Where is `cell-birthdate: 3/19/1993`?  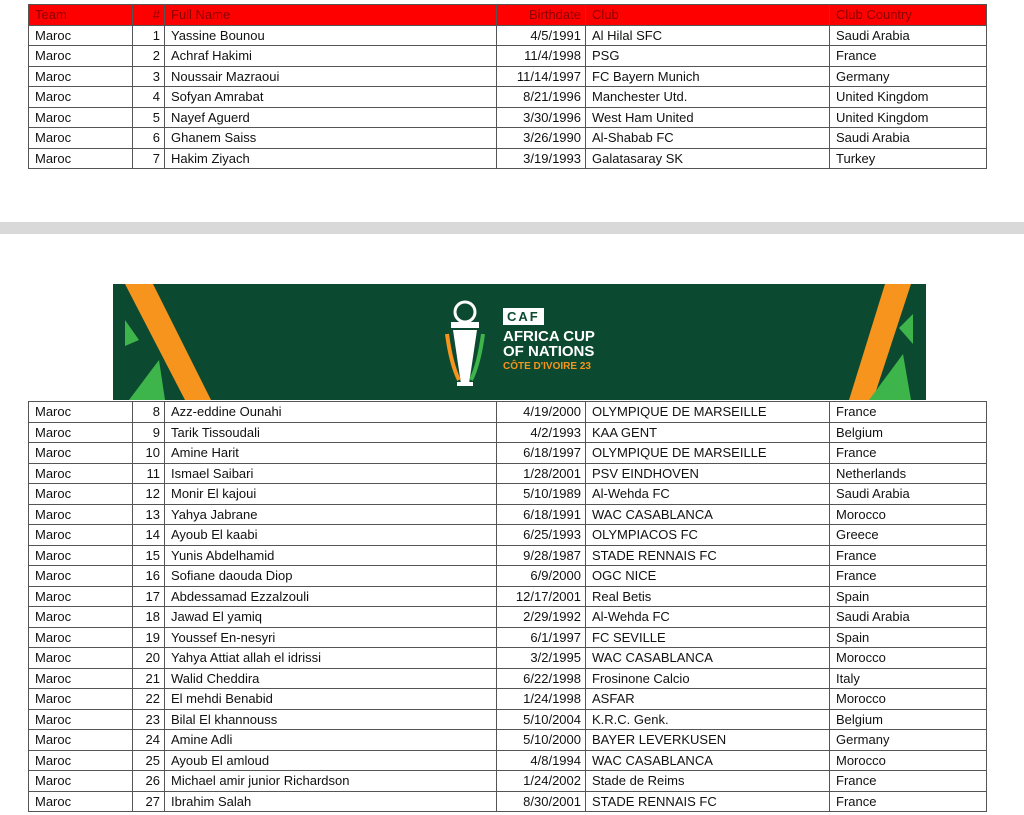
cell-birthdate: 3/19/1993 is located at coordinates (541, 158).